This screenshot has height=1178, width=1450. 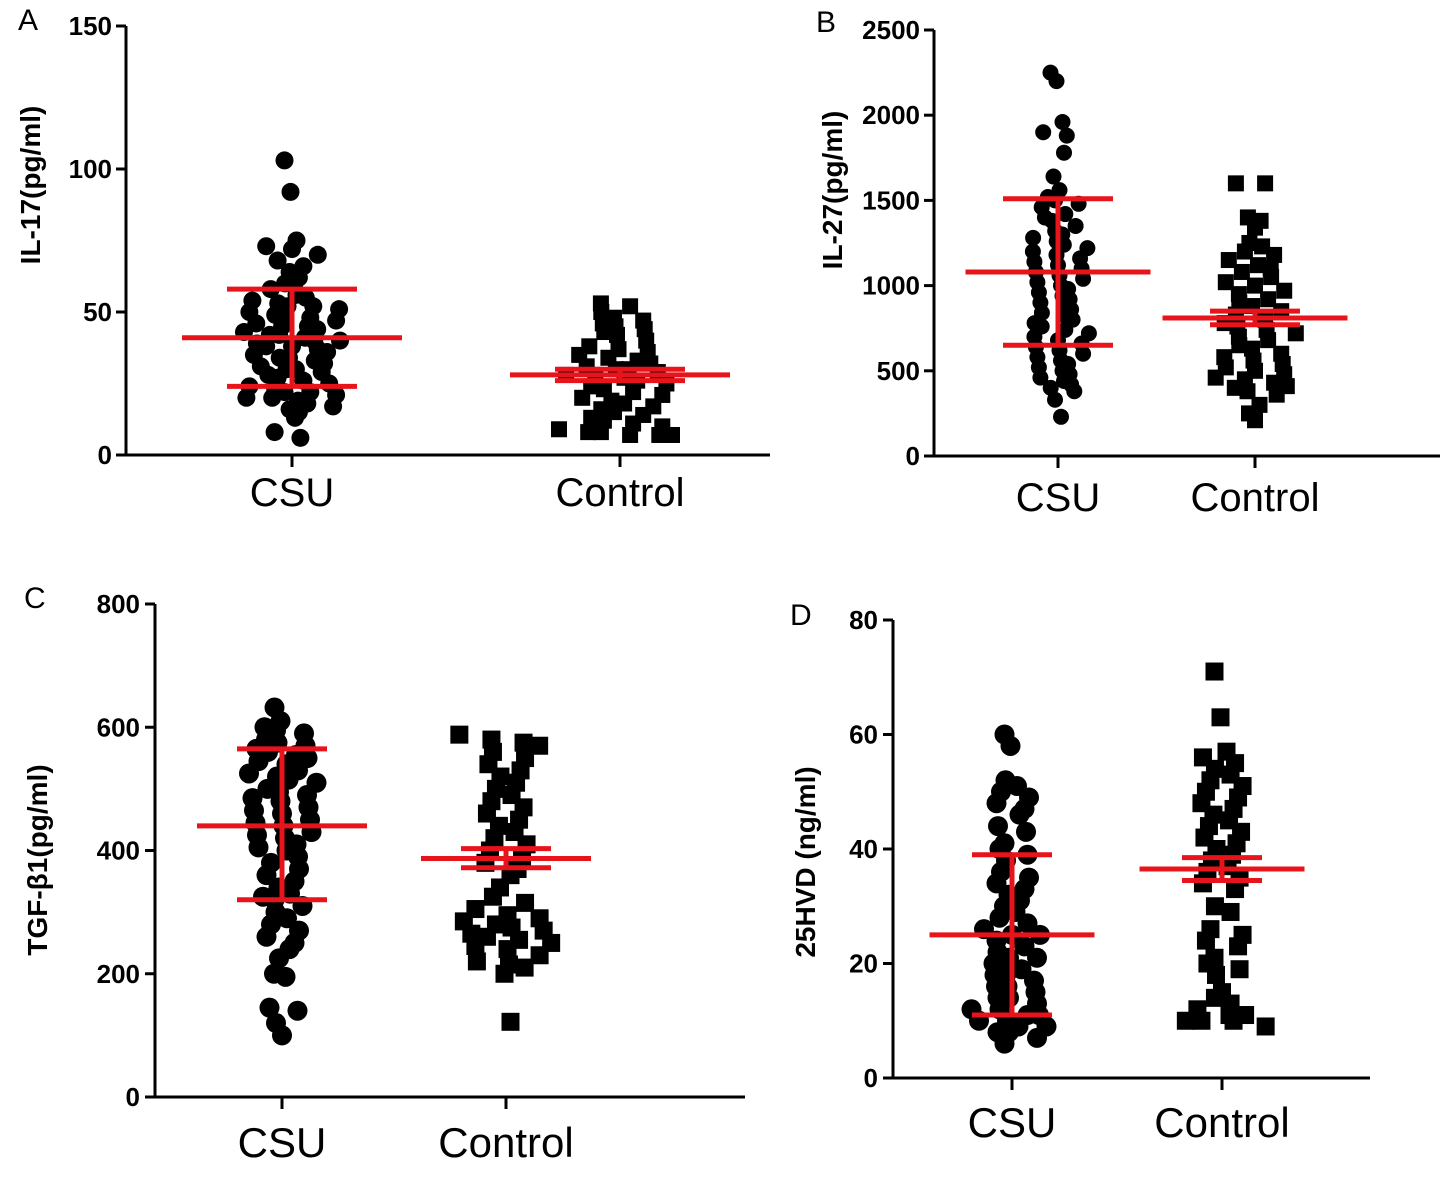 What do you see at coordinates (898, 371) in the screenshot?
I see `y-tick-label: 500` at bounding box center [898, 371].